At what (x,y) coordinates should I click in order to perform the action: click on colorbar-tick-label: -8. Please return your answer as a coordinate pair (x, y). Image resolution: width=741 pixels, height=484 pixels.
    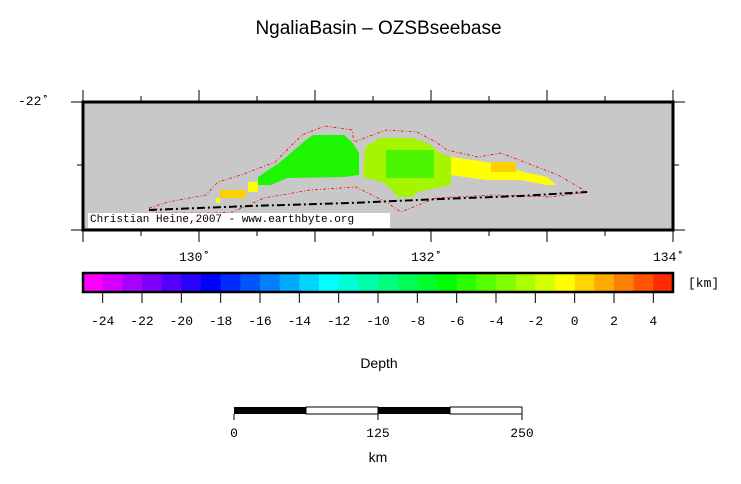
    Looking at the image, I should click on (417, 321).